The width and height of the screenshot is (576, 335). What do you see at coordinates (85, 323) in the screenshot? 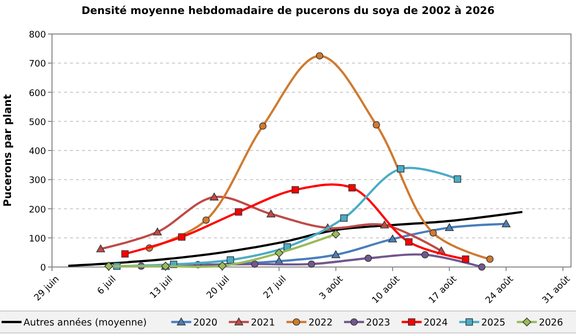
I see `legend-label: Autres années (moyenne)` at bounding box center [85, 323].